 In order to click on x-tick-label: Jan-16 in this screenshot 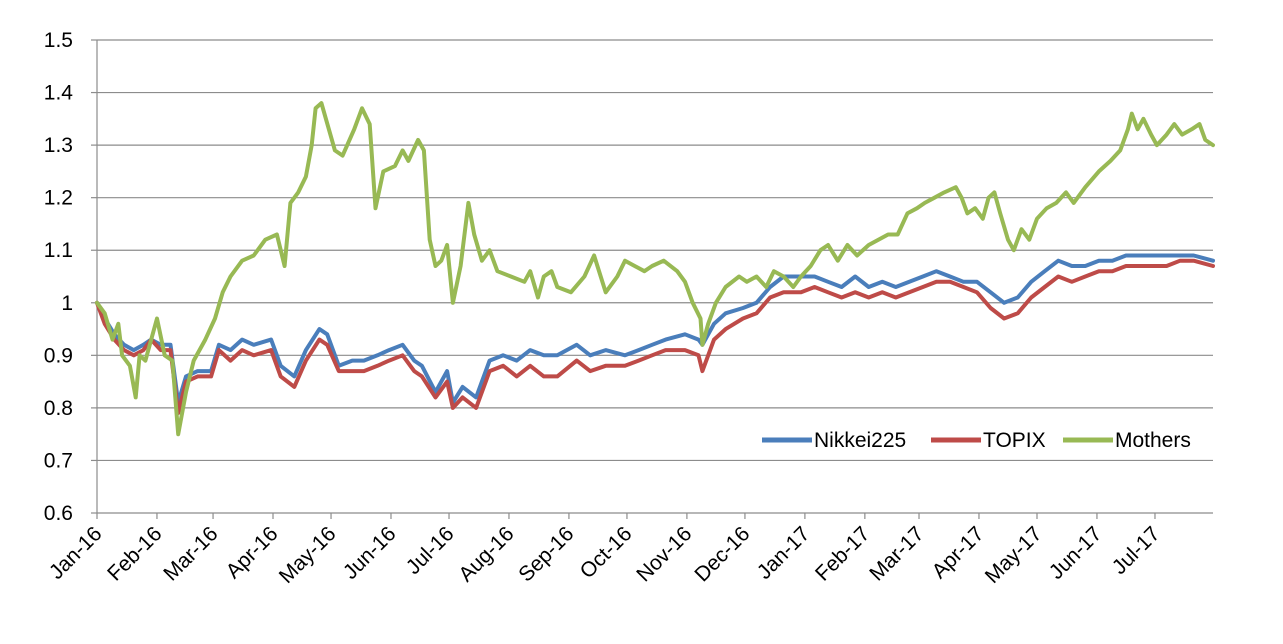, I will do `click(76, 553)`.